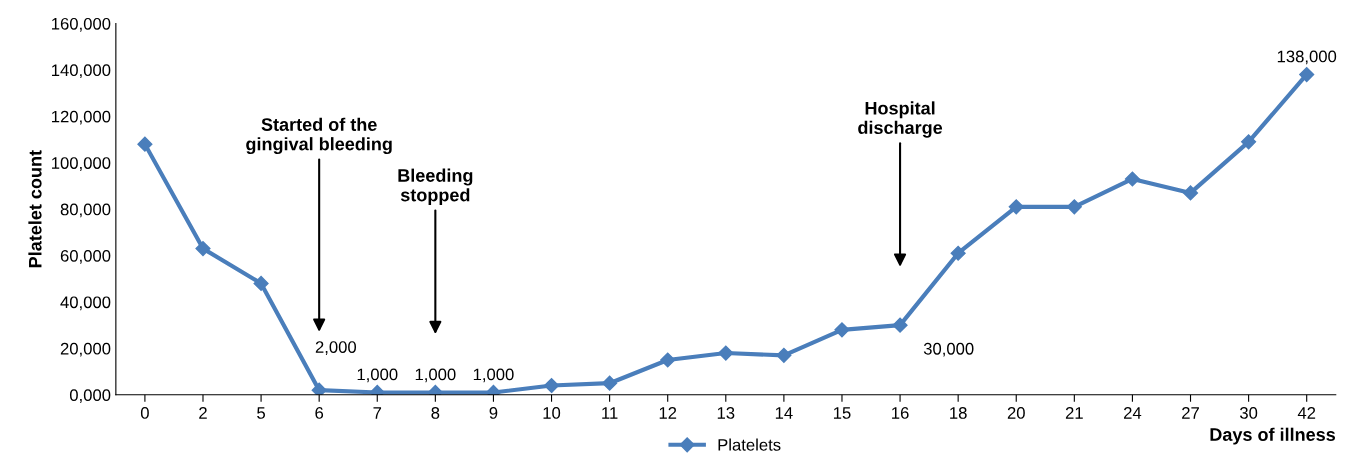 This screenshot has height=470, width=1363. What do you see at coordinates (552, 413) in the screenshot?
I see `x-tick-label: 10` at bounding box center [552, 413].